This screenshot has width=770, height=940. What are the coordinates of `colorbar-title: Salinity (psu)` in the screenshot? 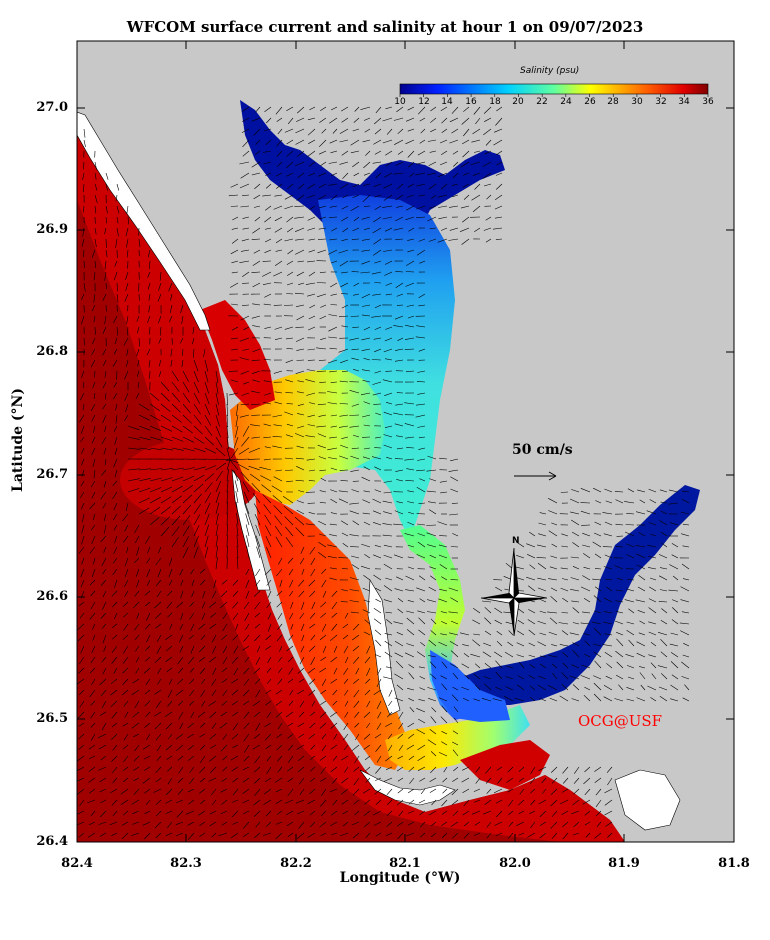 It's located at (549, 71).